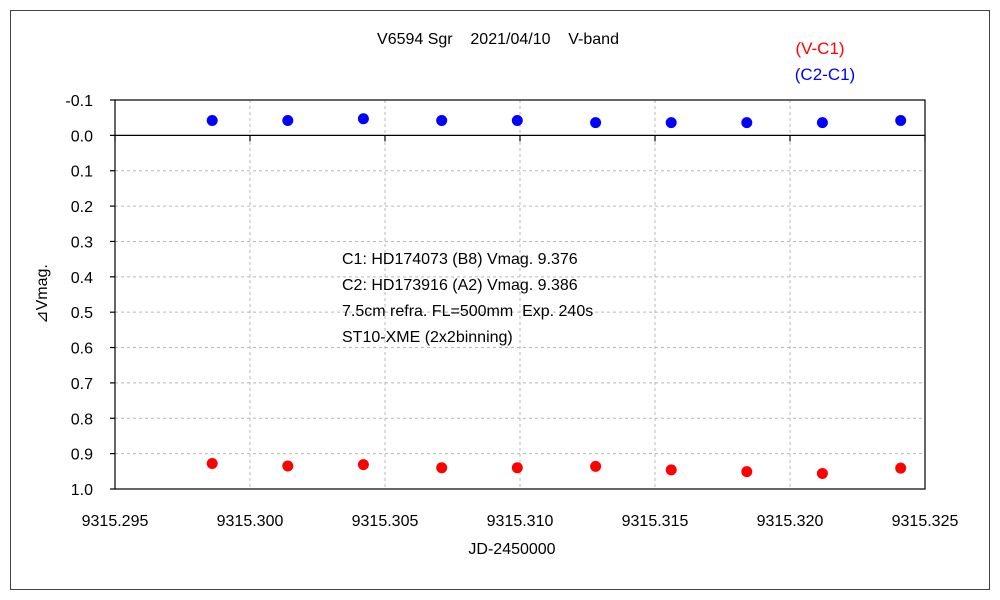 This screenshot has height=600, width=1000. Describe the element at coordinates (82, 172) in the screenshot. I see `y-tick-label: 0.1` at that location.